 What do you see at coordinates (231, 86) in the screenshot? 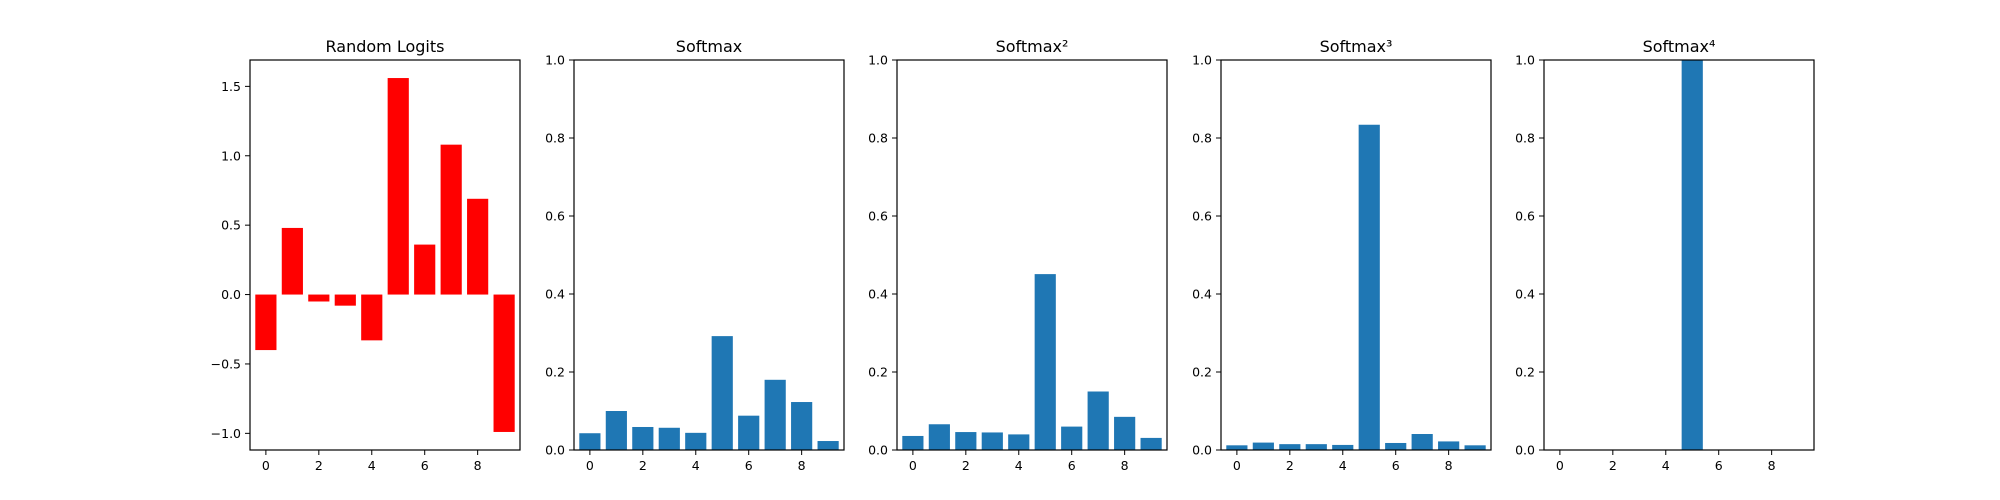
I see `y-tick-label: 1.5` at bounding box center [231, 86].